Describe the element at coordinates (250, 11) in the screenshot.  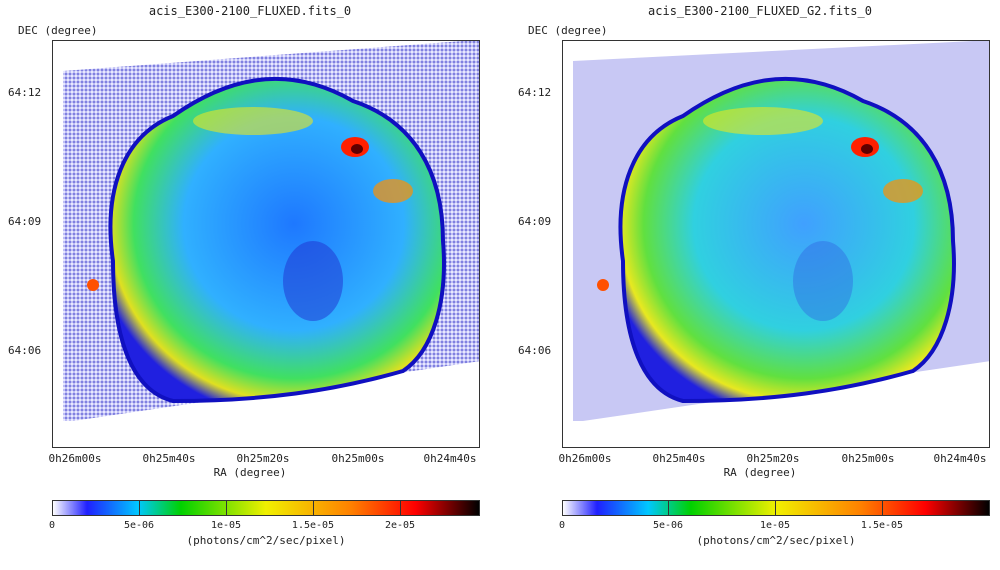
I see `panel-title: acis_E300-2100_FLUXED.fits_0` at that location.